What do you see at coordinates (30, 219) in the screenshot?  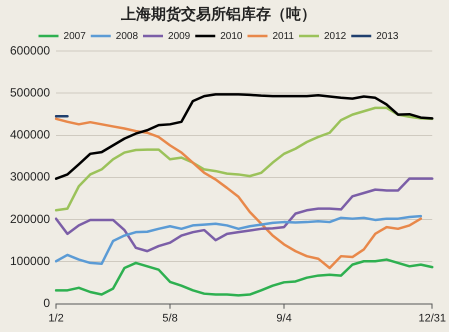 I see `y-tick-label: 200000` at bounding box center [30, 219].